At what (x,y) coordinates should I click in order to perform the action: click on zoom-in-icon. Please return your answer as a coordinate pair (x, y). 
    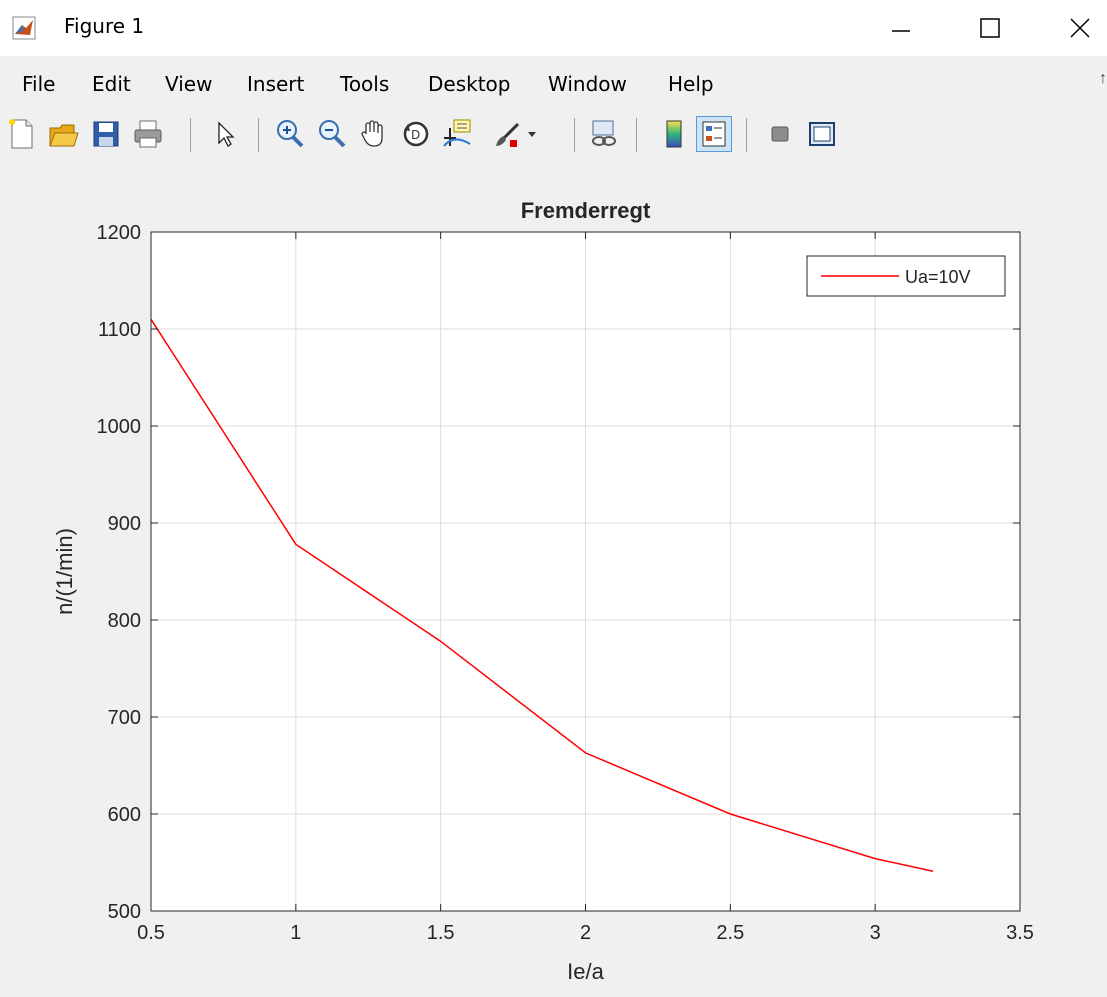
    Looking at the image, I should click on (290, 134).